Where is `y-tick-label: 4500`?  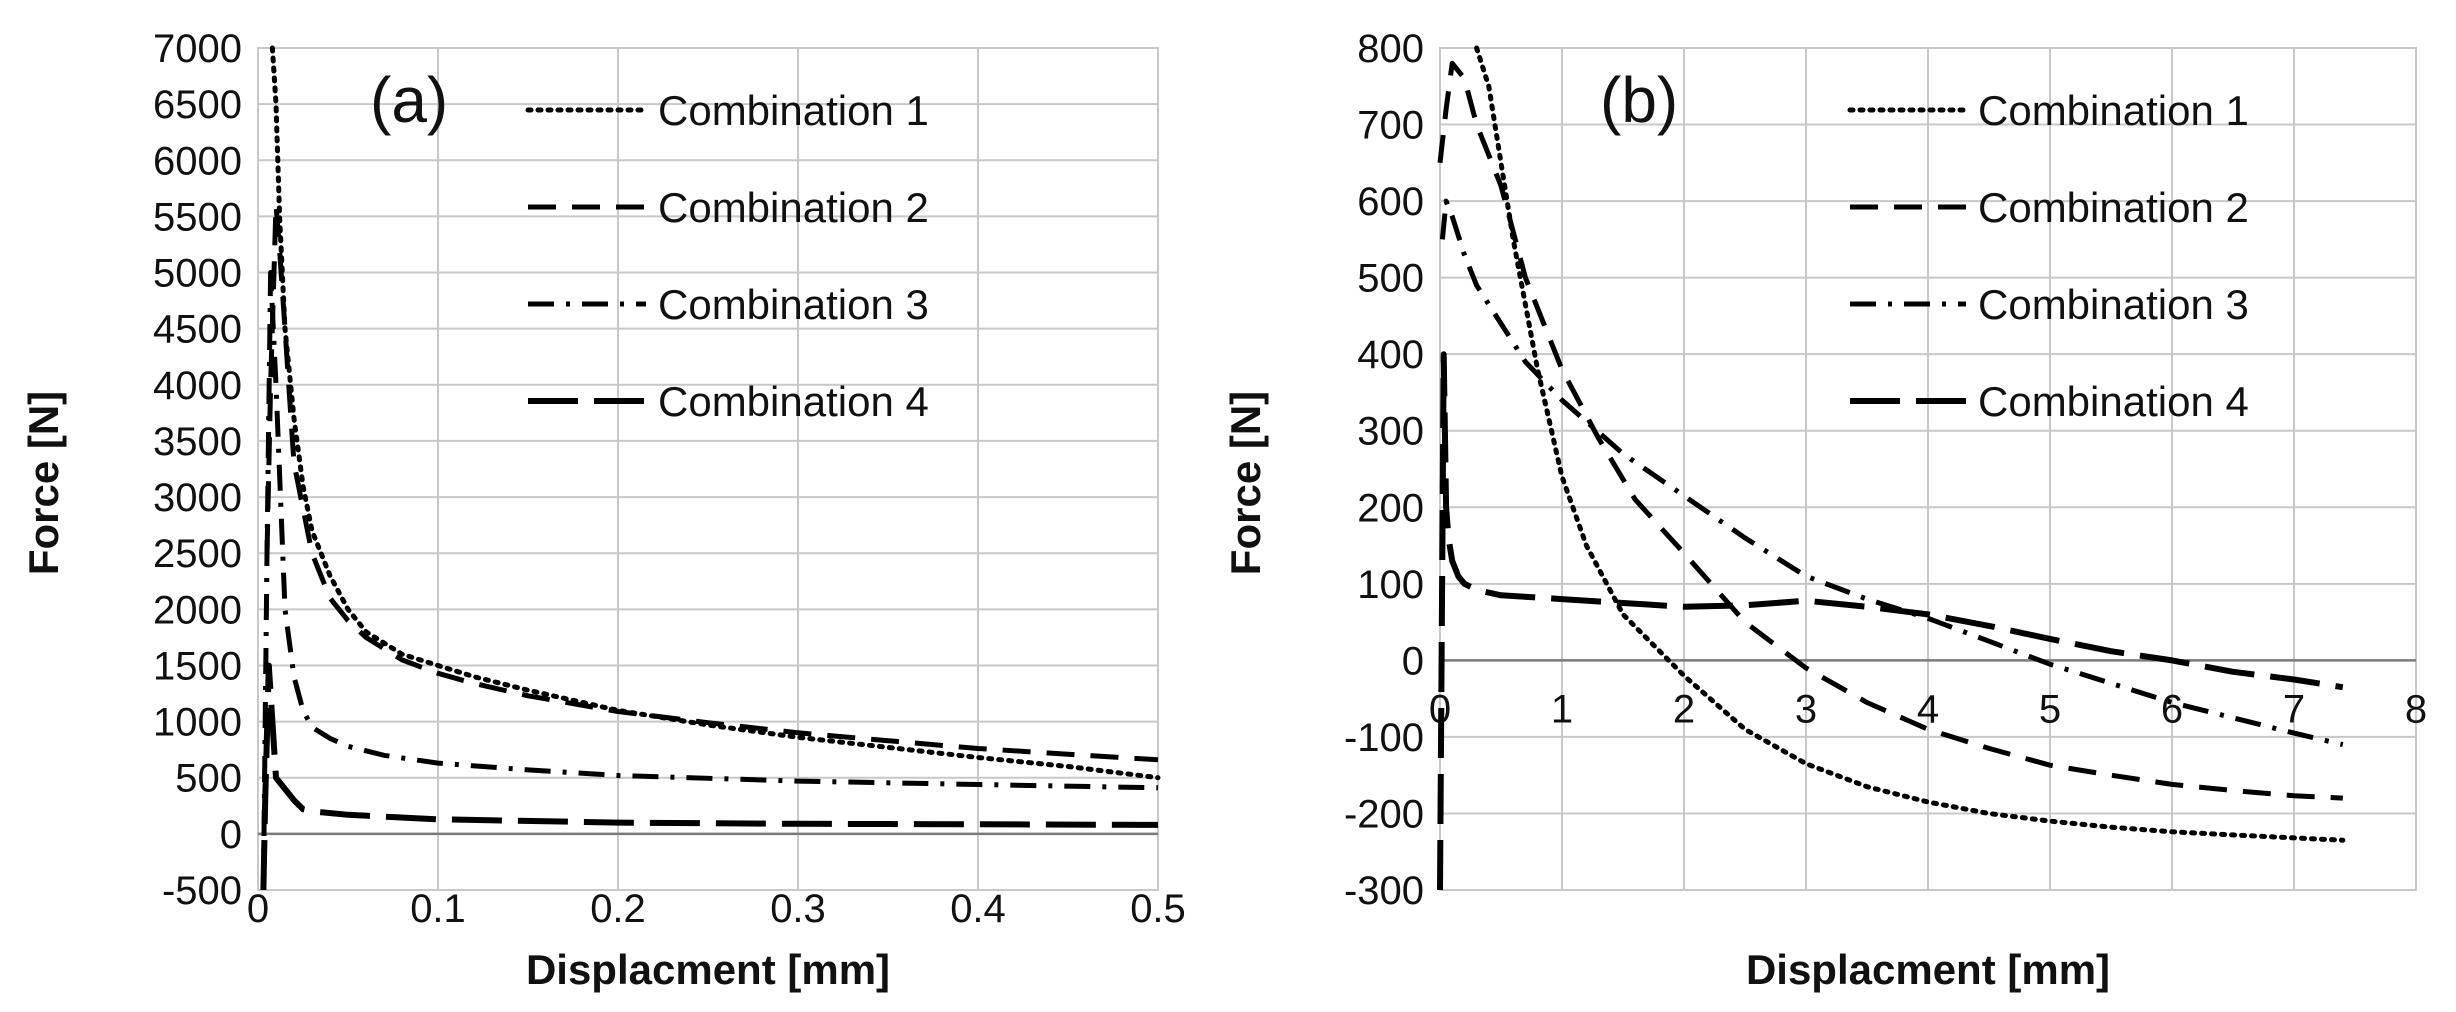 y-tick-label: 4500 is located at coordinates (197, 330).